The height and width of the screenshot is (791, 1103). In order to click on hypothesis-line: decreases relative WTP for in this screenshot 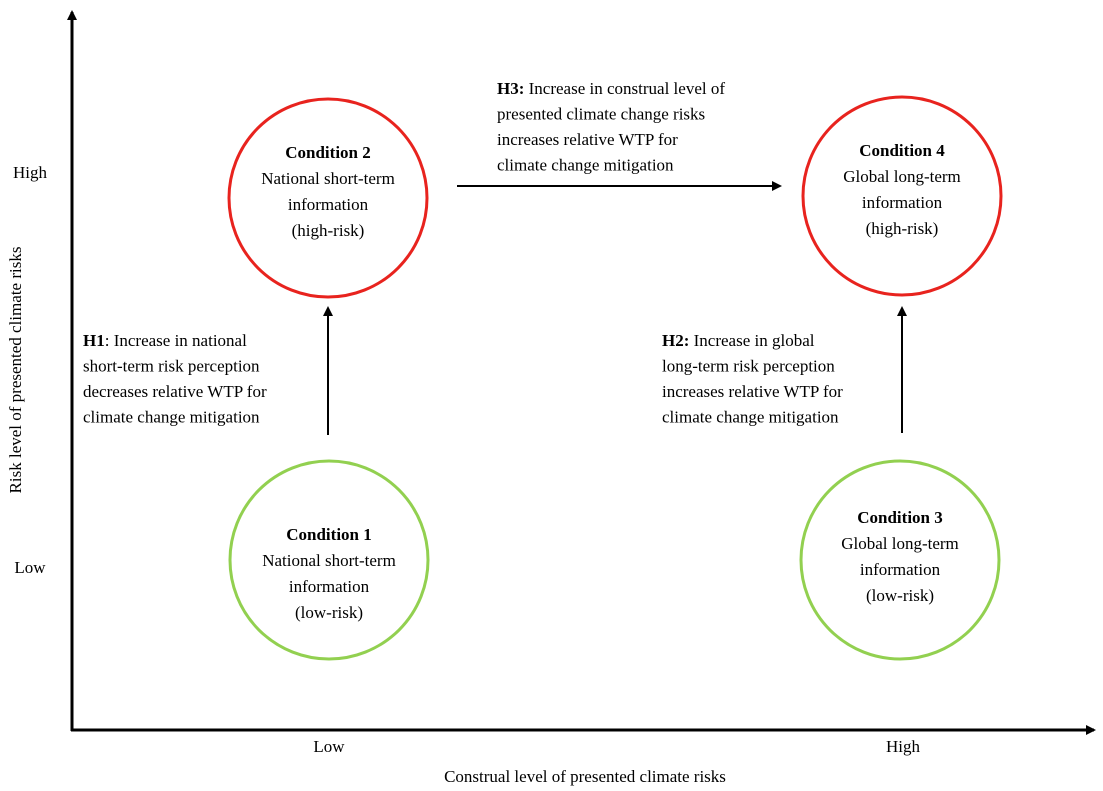, I will do `click(175, 391)`.